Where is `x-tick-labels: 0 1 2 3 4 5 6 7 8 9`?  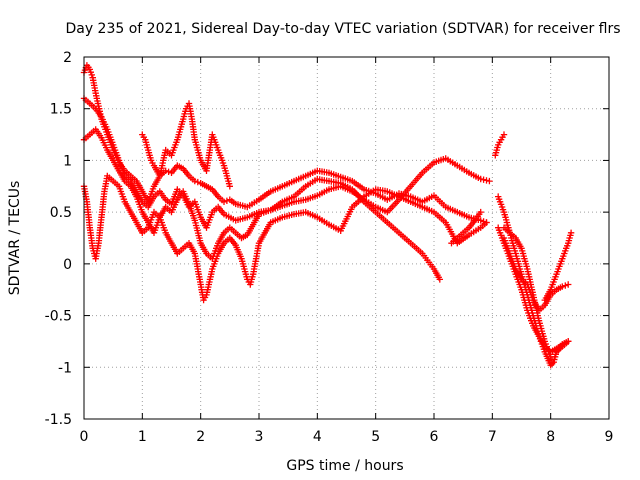
x-tick-labels: 0 1 2 3 4 5 6 7 8 9 is located at coordinates (347, 437).